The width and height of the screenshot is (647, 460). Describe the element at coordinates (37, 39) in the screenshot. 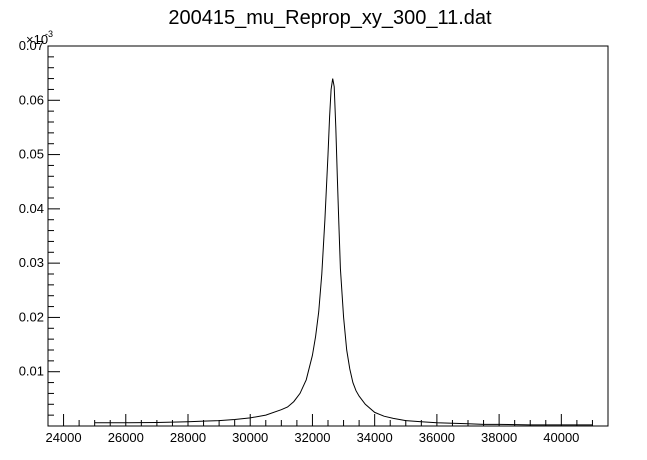

I see `y-multiplier-base: ×10` at that location.